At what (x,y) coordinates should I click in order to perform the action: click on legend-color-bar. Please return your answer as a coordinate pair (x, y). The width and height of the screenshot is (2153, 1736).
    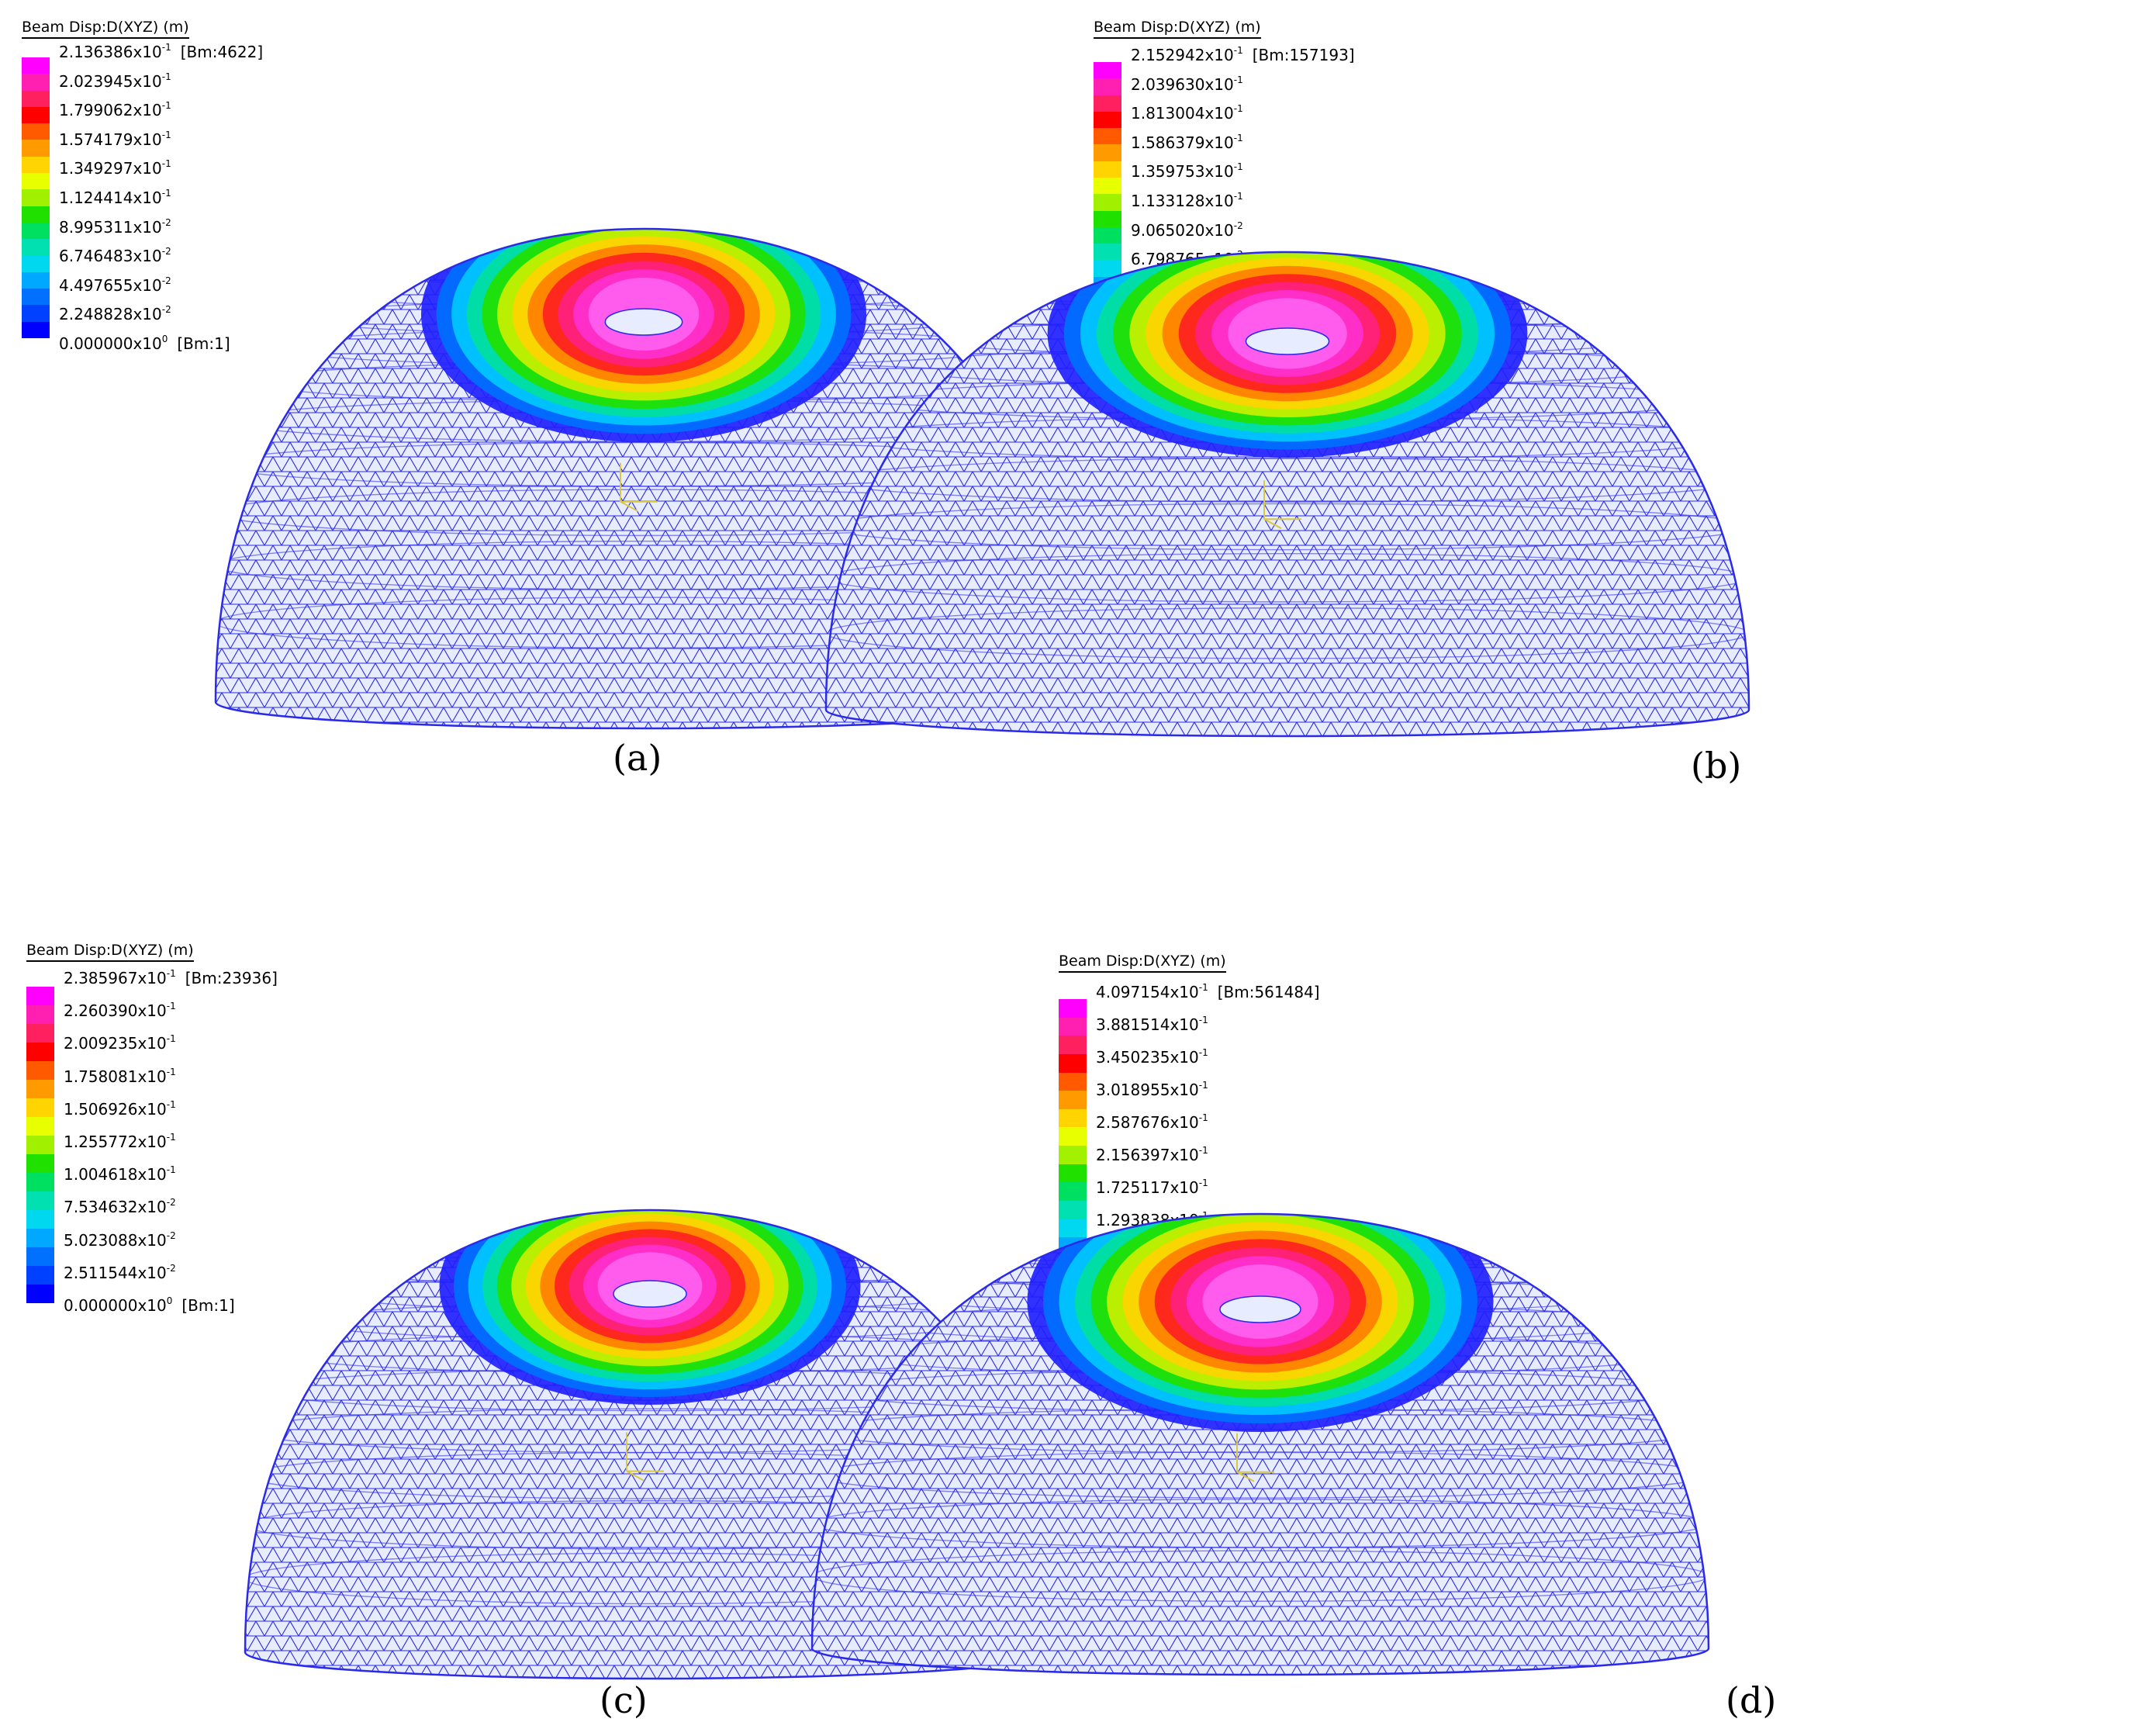
    Looking at the image, I should click on (40, 1145).